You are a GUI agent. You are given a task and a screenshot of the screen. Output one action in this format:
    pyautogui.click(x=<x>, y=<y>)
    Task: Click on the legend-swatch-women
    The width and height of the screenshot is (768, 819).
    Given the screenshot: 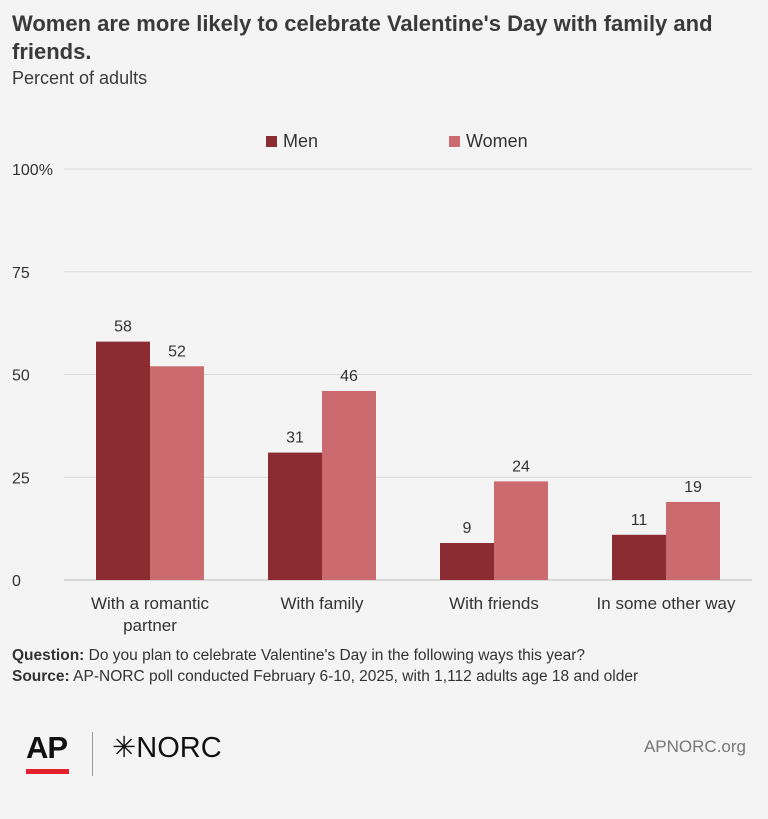 What is the action you would take?
    pyautogui.click(x=454, y=141)
    